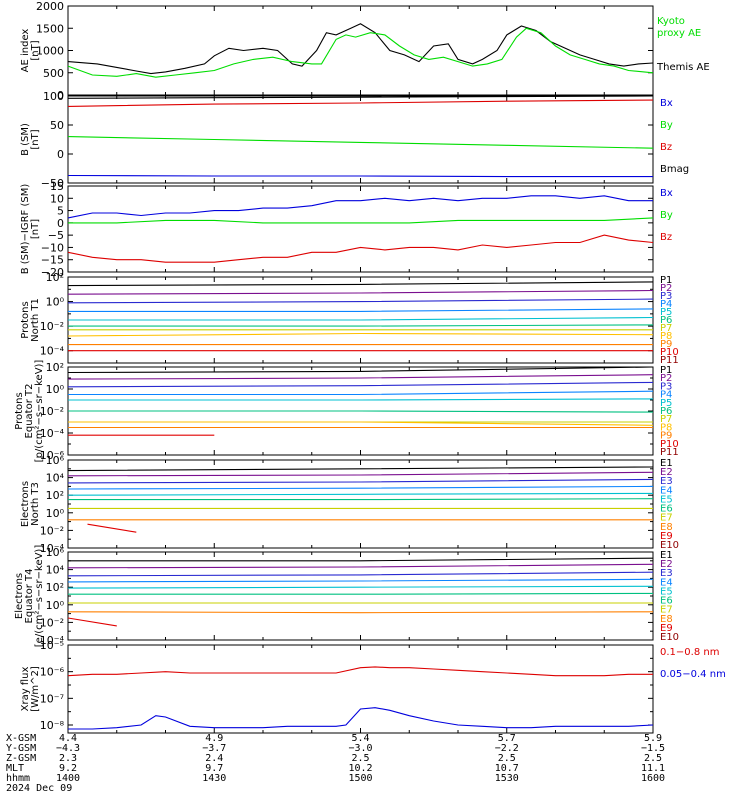 The image size is (750, 800). I want to click on legend-e4: E4, so click(666, 582).